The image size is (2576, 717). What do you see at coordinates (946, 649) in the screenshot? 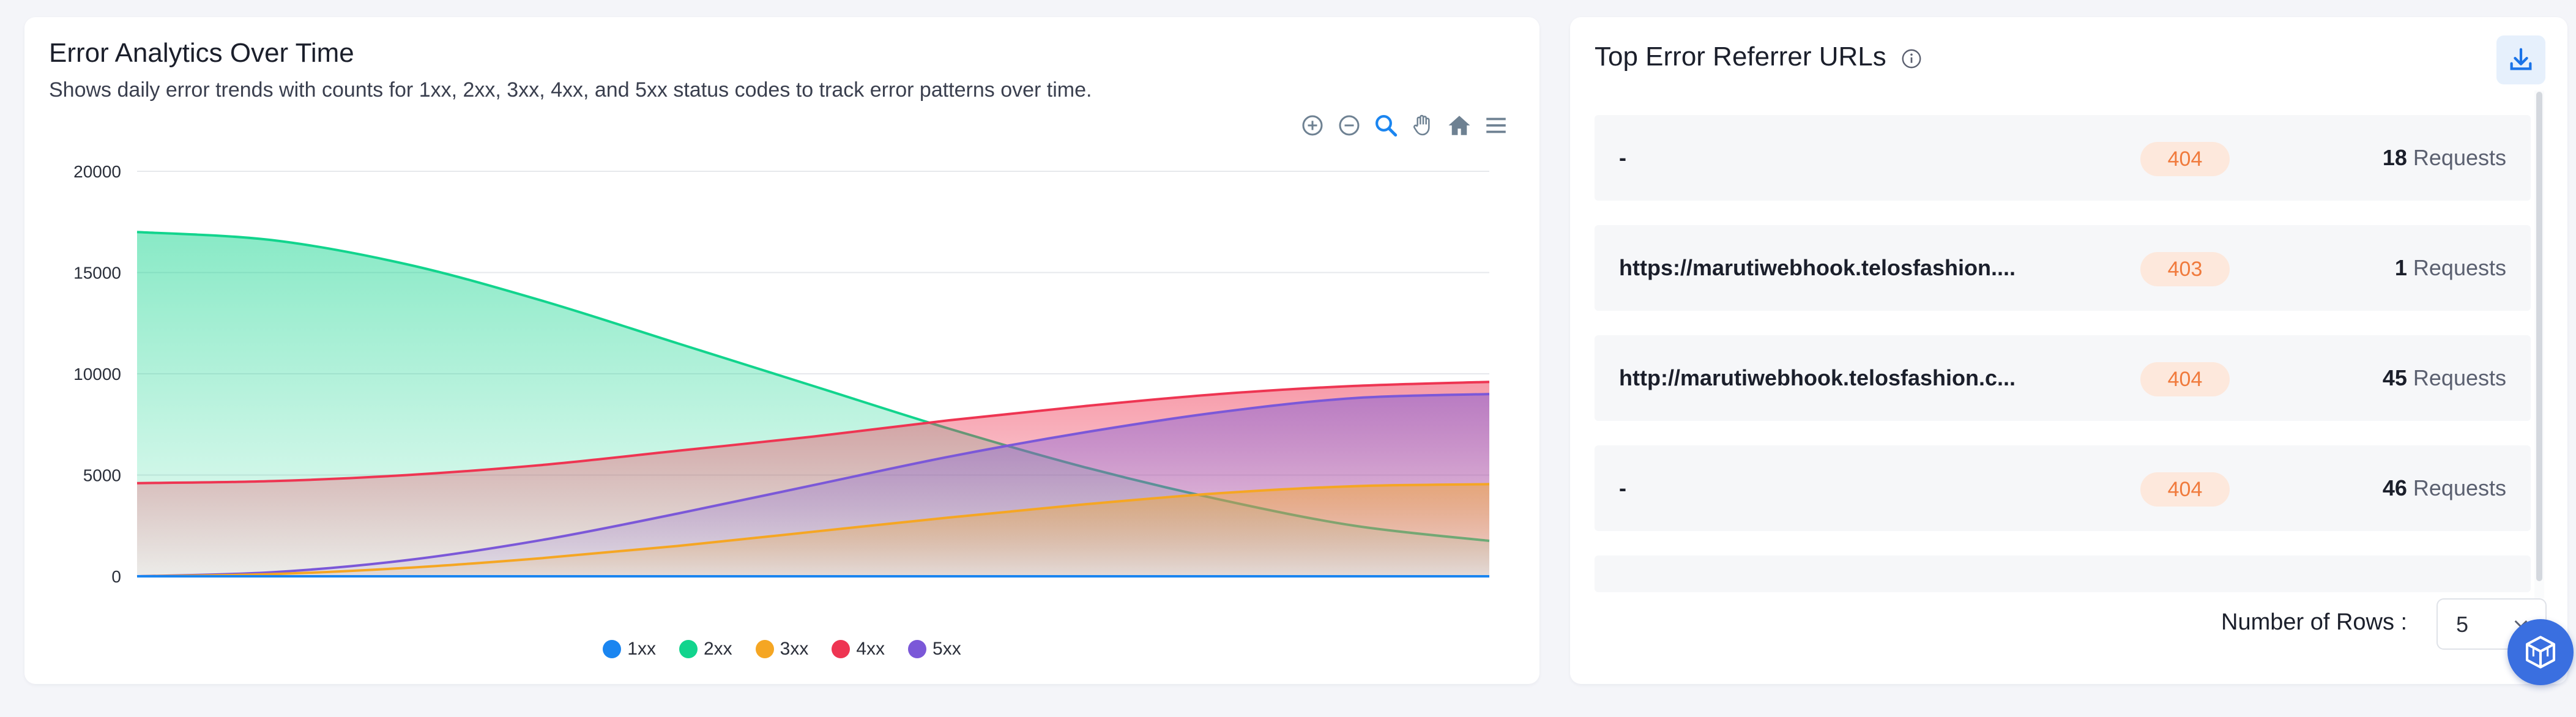
I see `legend-label: 5xx` at bounding box center [946, 649].